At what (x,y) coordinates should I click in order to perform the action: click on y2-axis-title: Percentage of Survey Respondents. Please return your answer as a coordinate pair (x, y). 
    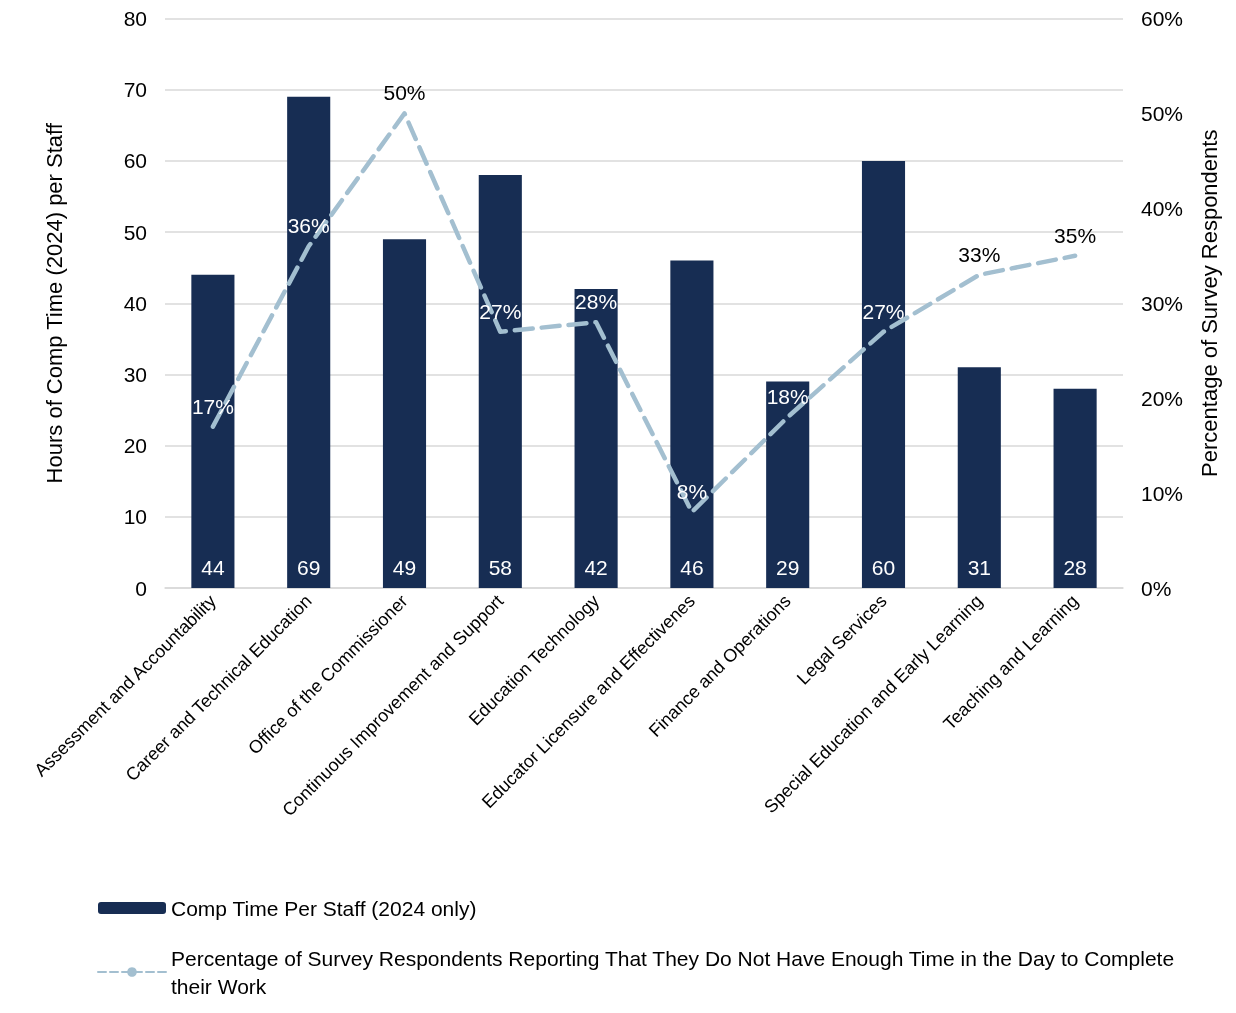
    Looking at the image, I should click on (1209, 303).